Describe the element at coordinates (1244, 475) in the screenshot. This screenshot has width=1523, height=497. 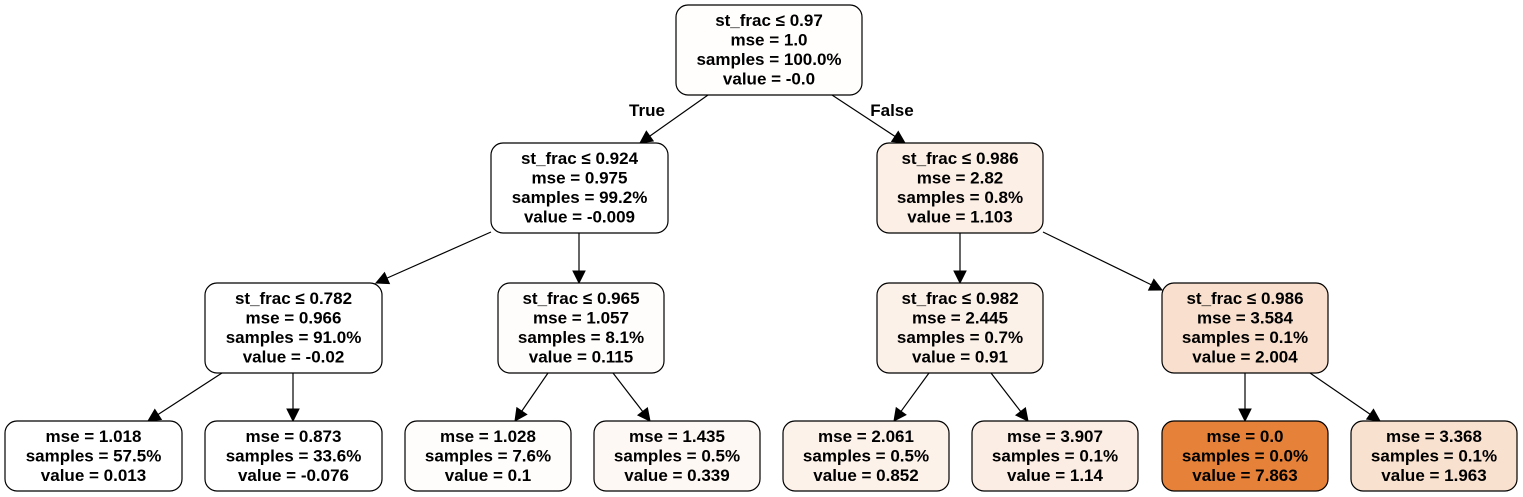
I see `node-value-text: value = 7.863` at that location.